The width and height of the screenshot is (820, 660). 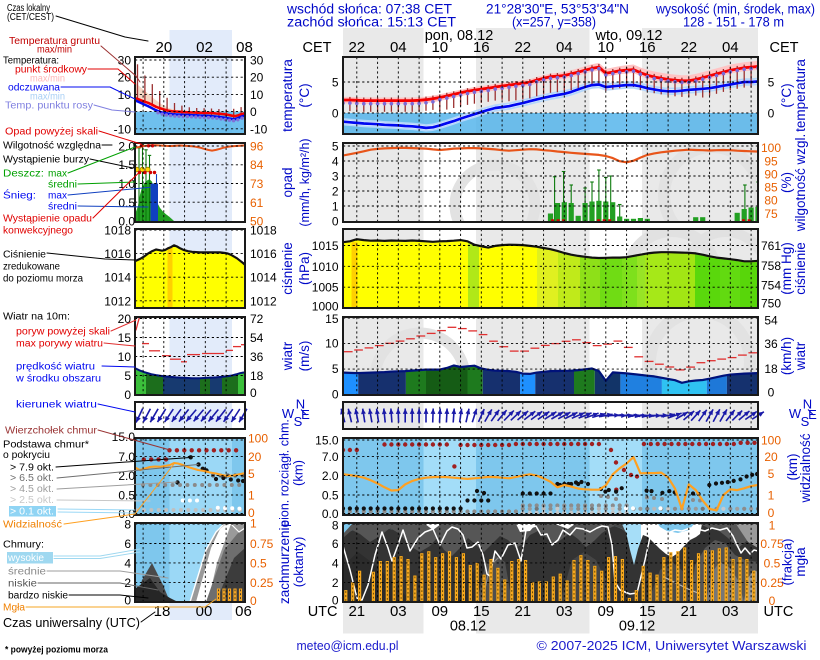 I want to click on svg-text: > 4.5 okt., so click(x=32, y=489).